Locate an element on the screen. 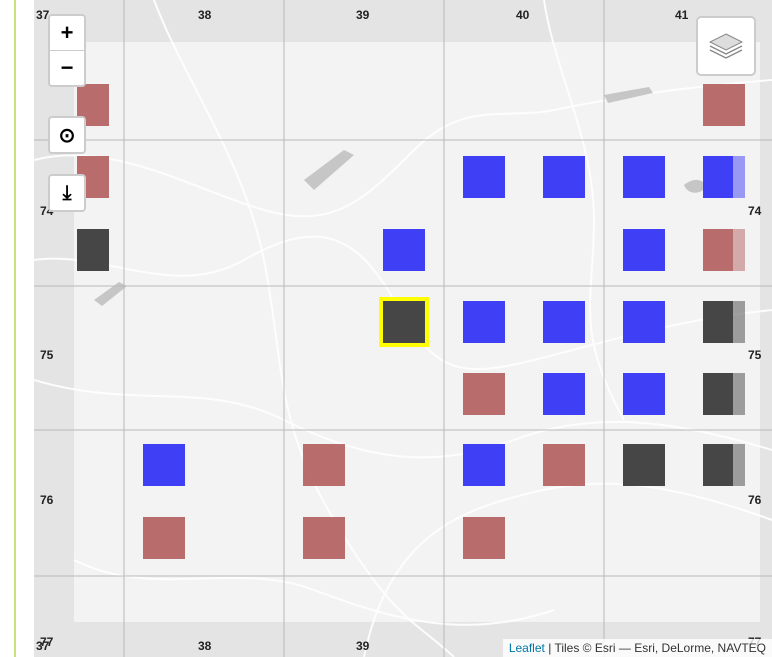 The height and width of the screenshot is (657, 772). zoom-out-button: − is located at coordinates (67, 67).